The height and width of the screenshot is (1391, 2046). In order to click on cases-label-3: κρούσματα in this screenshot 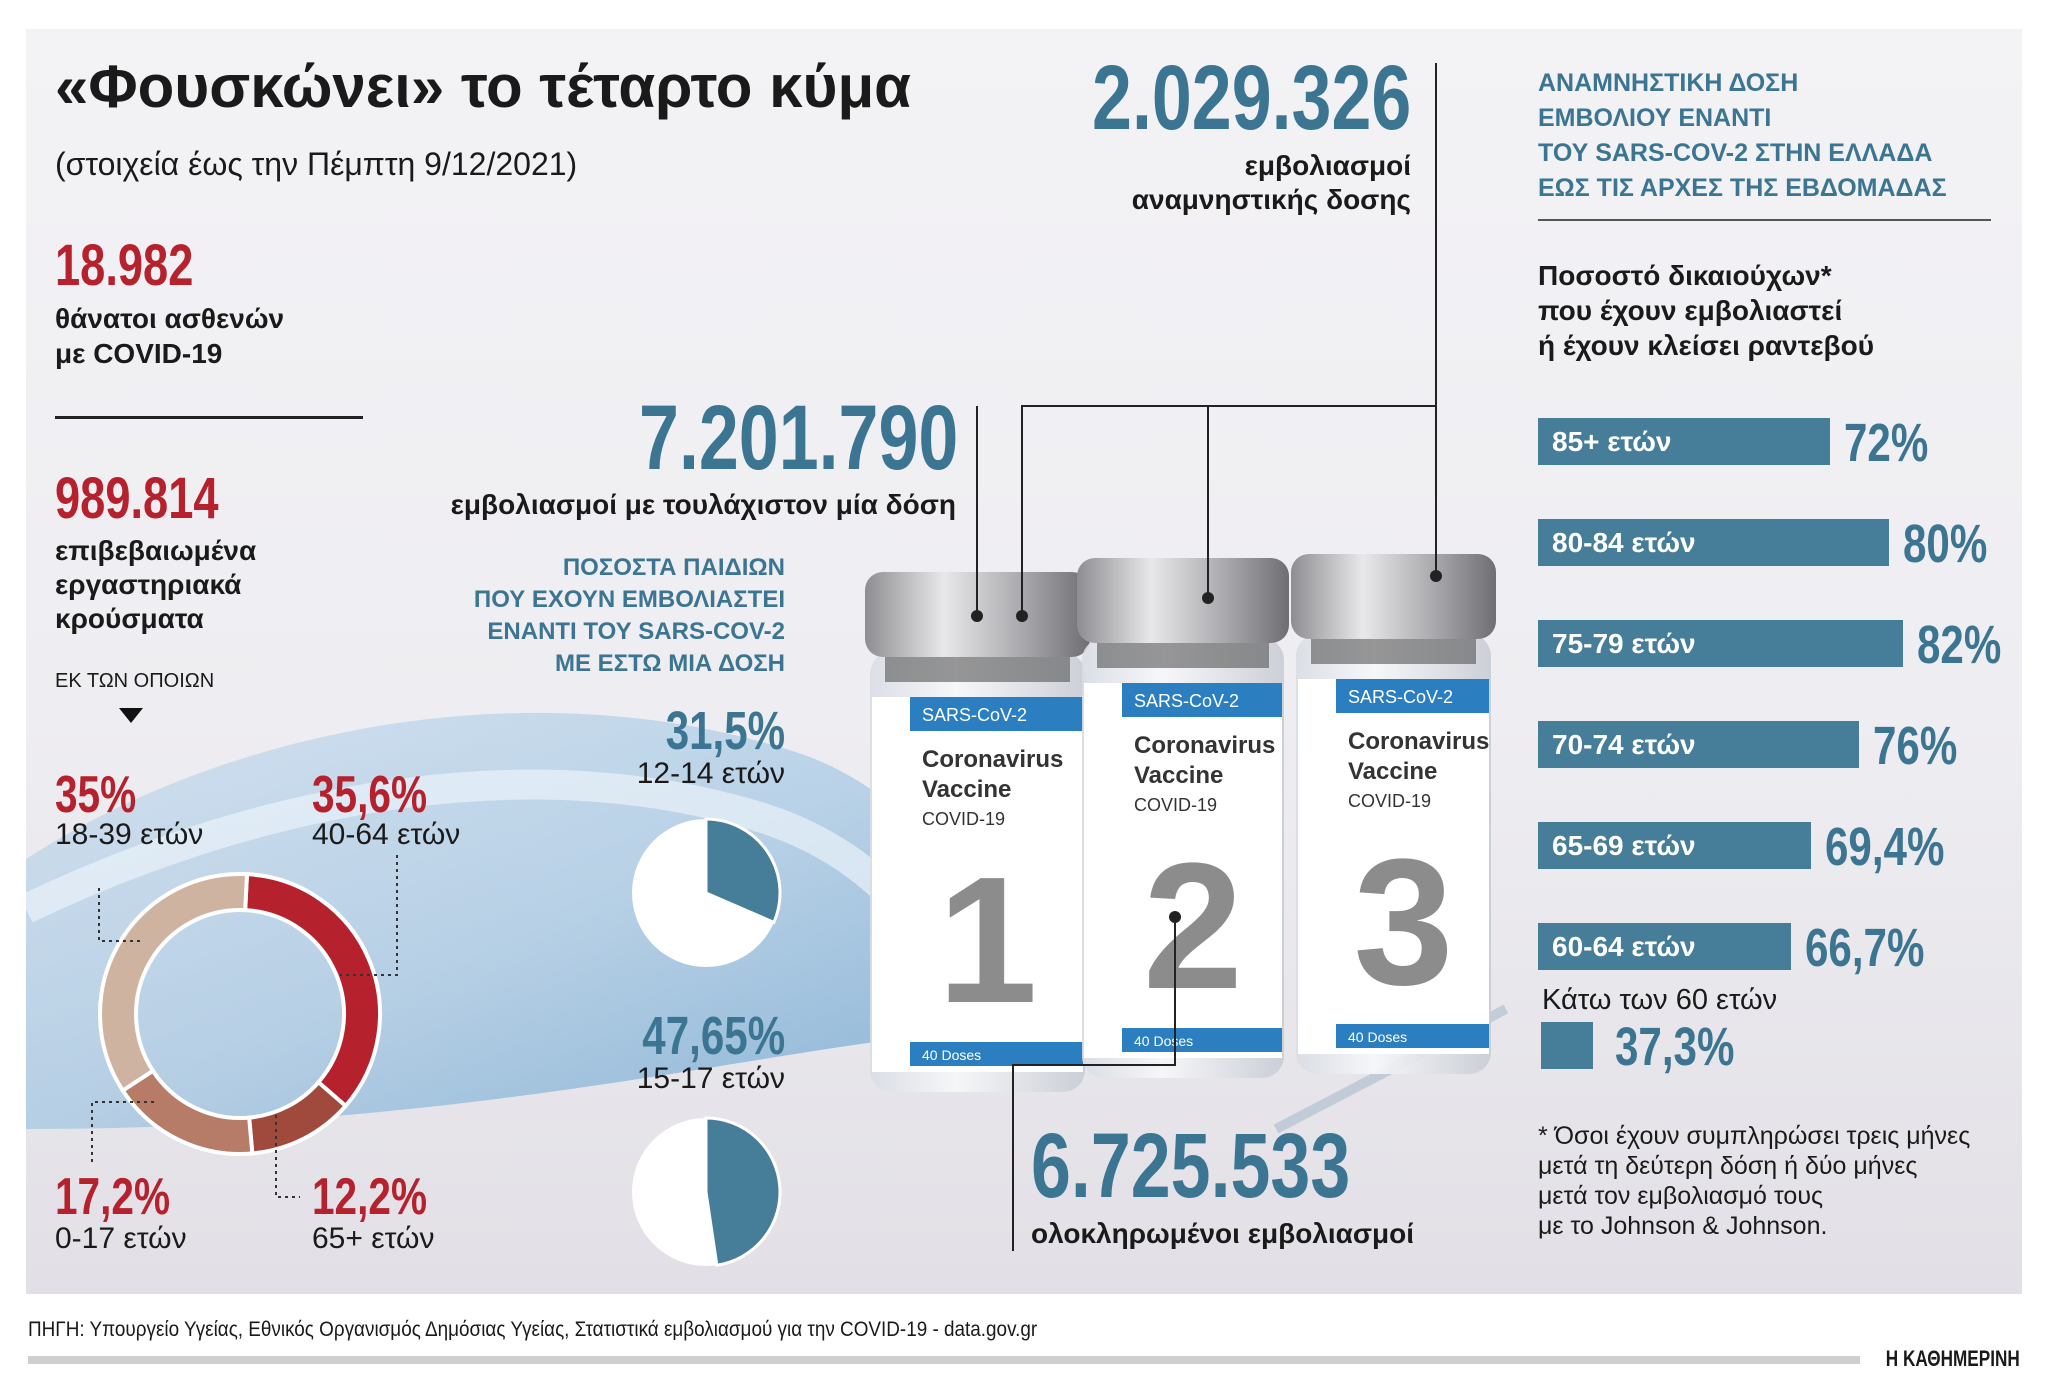, I will do `click(129, 618)`.